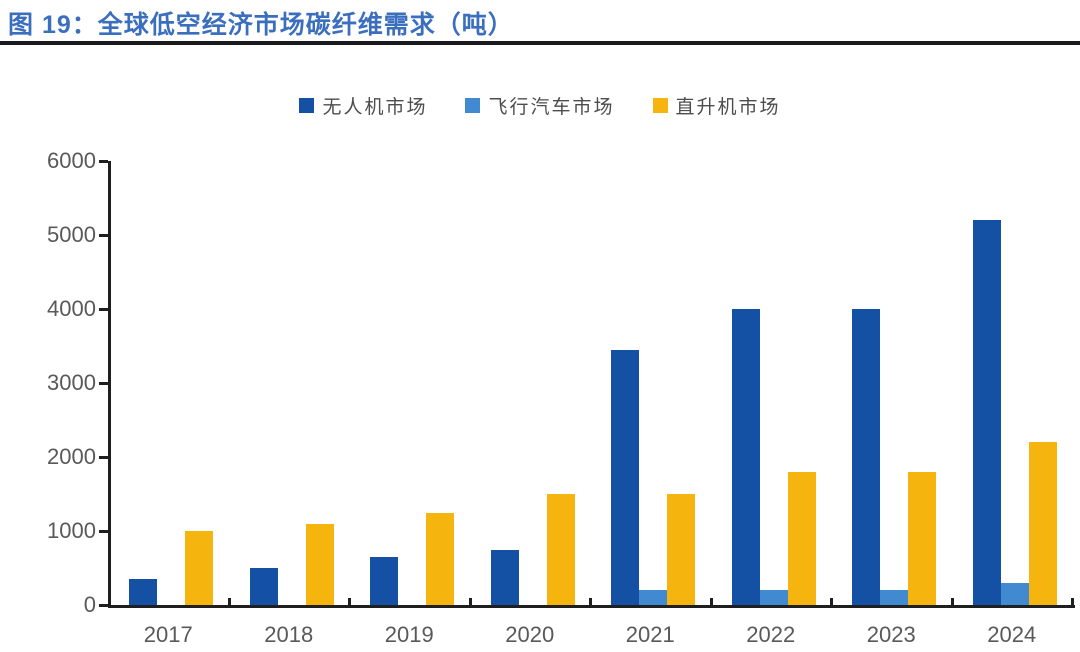  I want to click on x-tick-label-2018: 2018, so click(289, 634).